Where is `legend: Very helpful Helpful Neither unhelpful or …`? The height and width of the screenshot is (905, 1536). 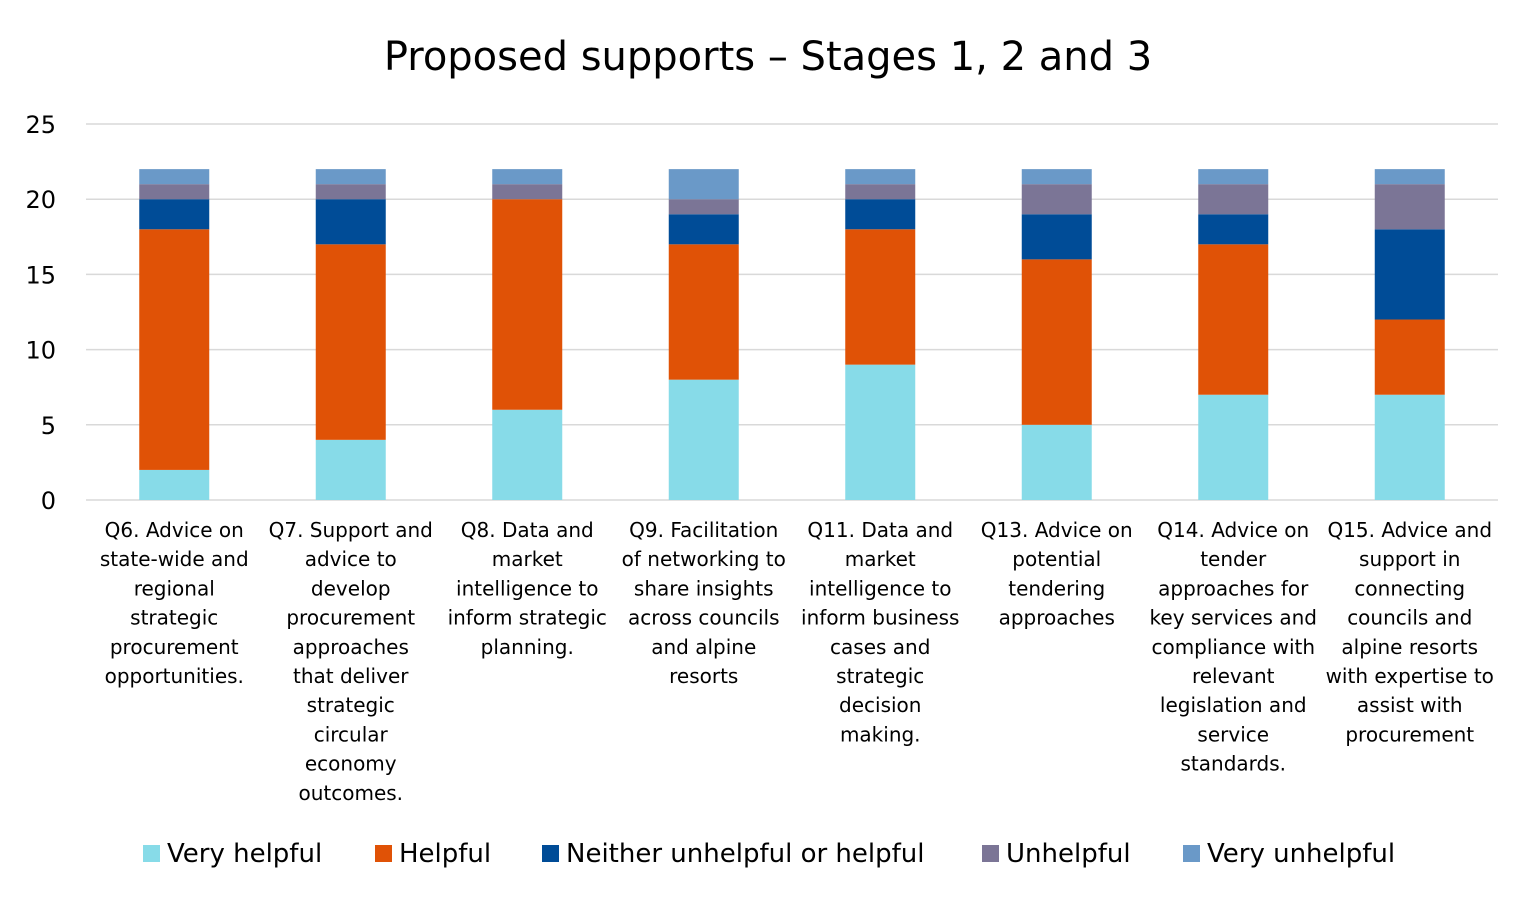
legend: Very helpful Helpful Neither unhelpful or … is located at coordinates (769, 854).